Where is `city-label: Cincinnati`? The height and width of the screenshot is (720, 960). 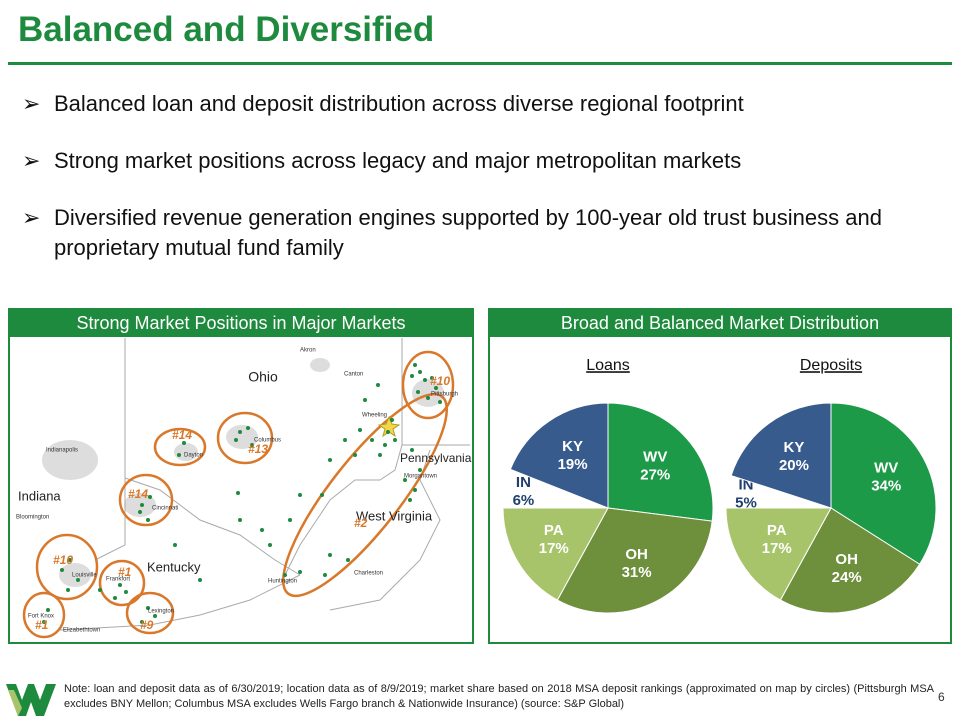 city-label: Cincinnati is located at coordinates (165, 509).